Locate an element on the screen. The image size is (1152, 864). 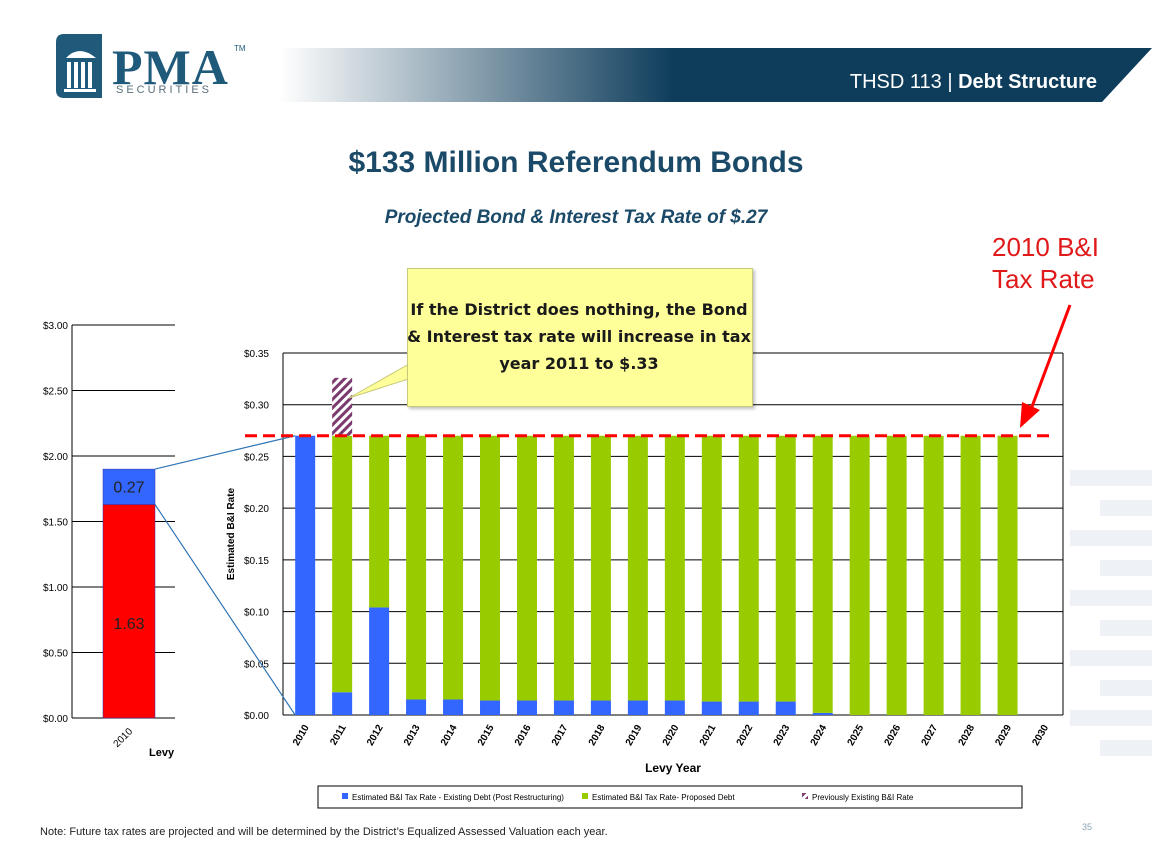
callout-box is located at coordinates (580, 337).